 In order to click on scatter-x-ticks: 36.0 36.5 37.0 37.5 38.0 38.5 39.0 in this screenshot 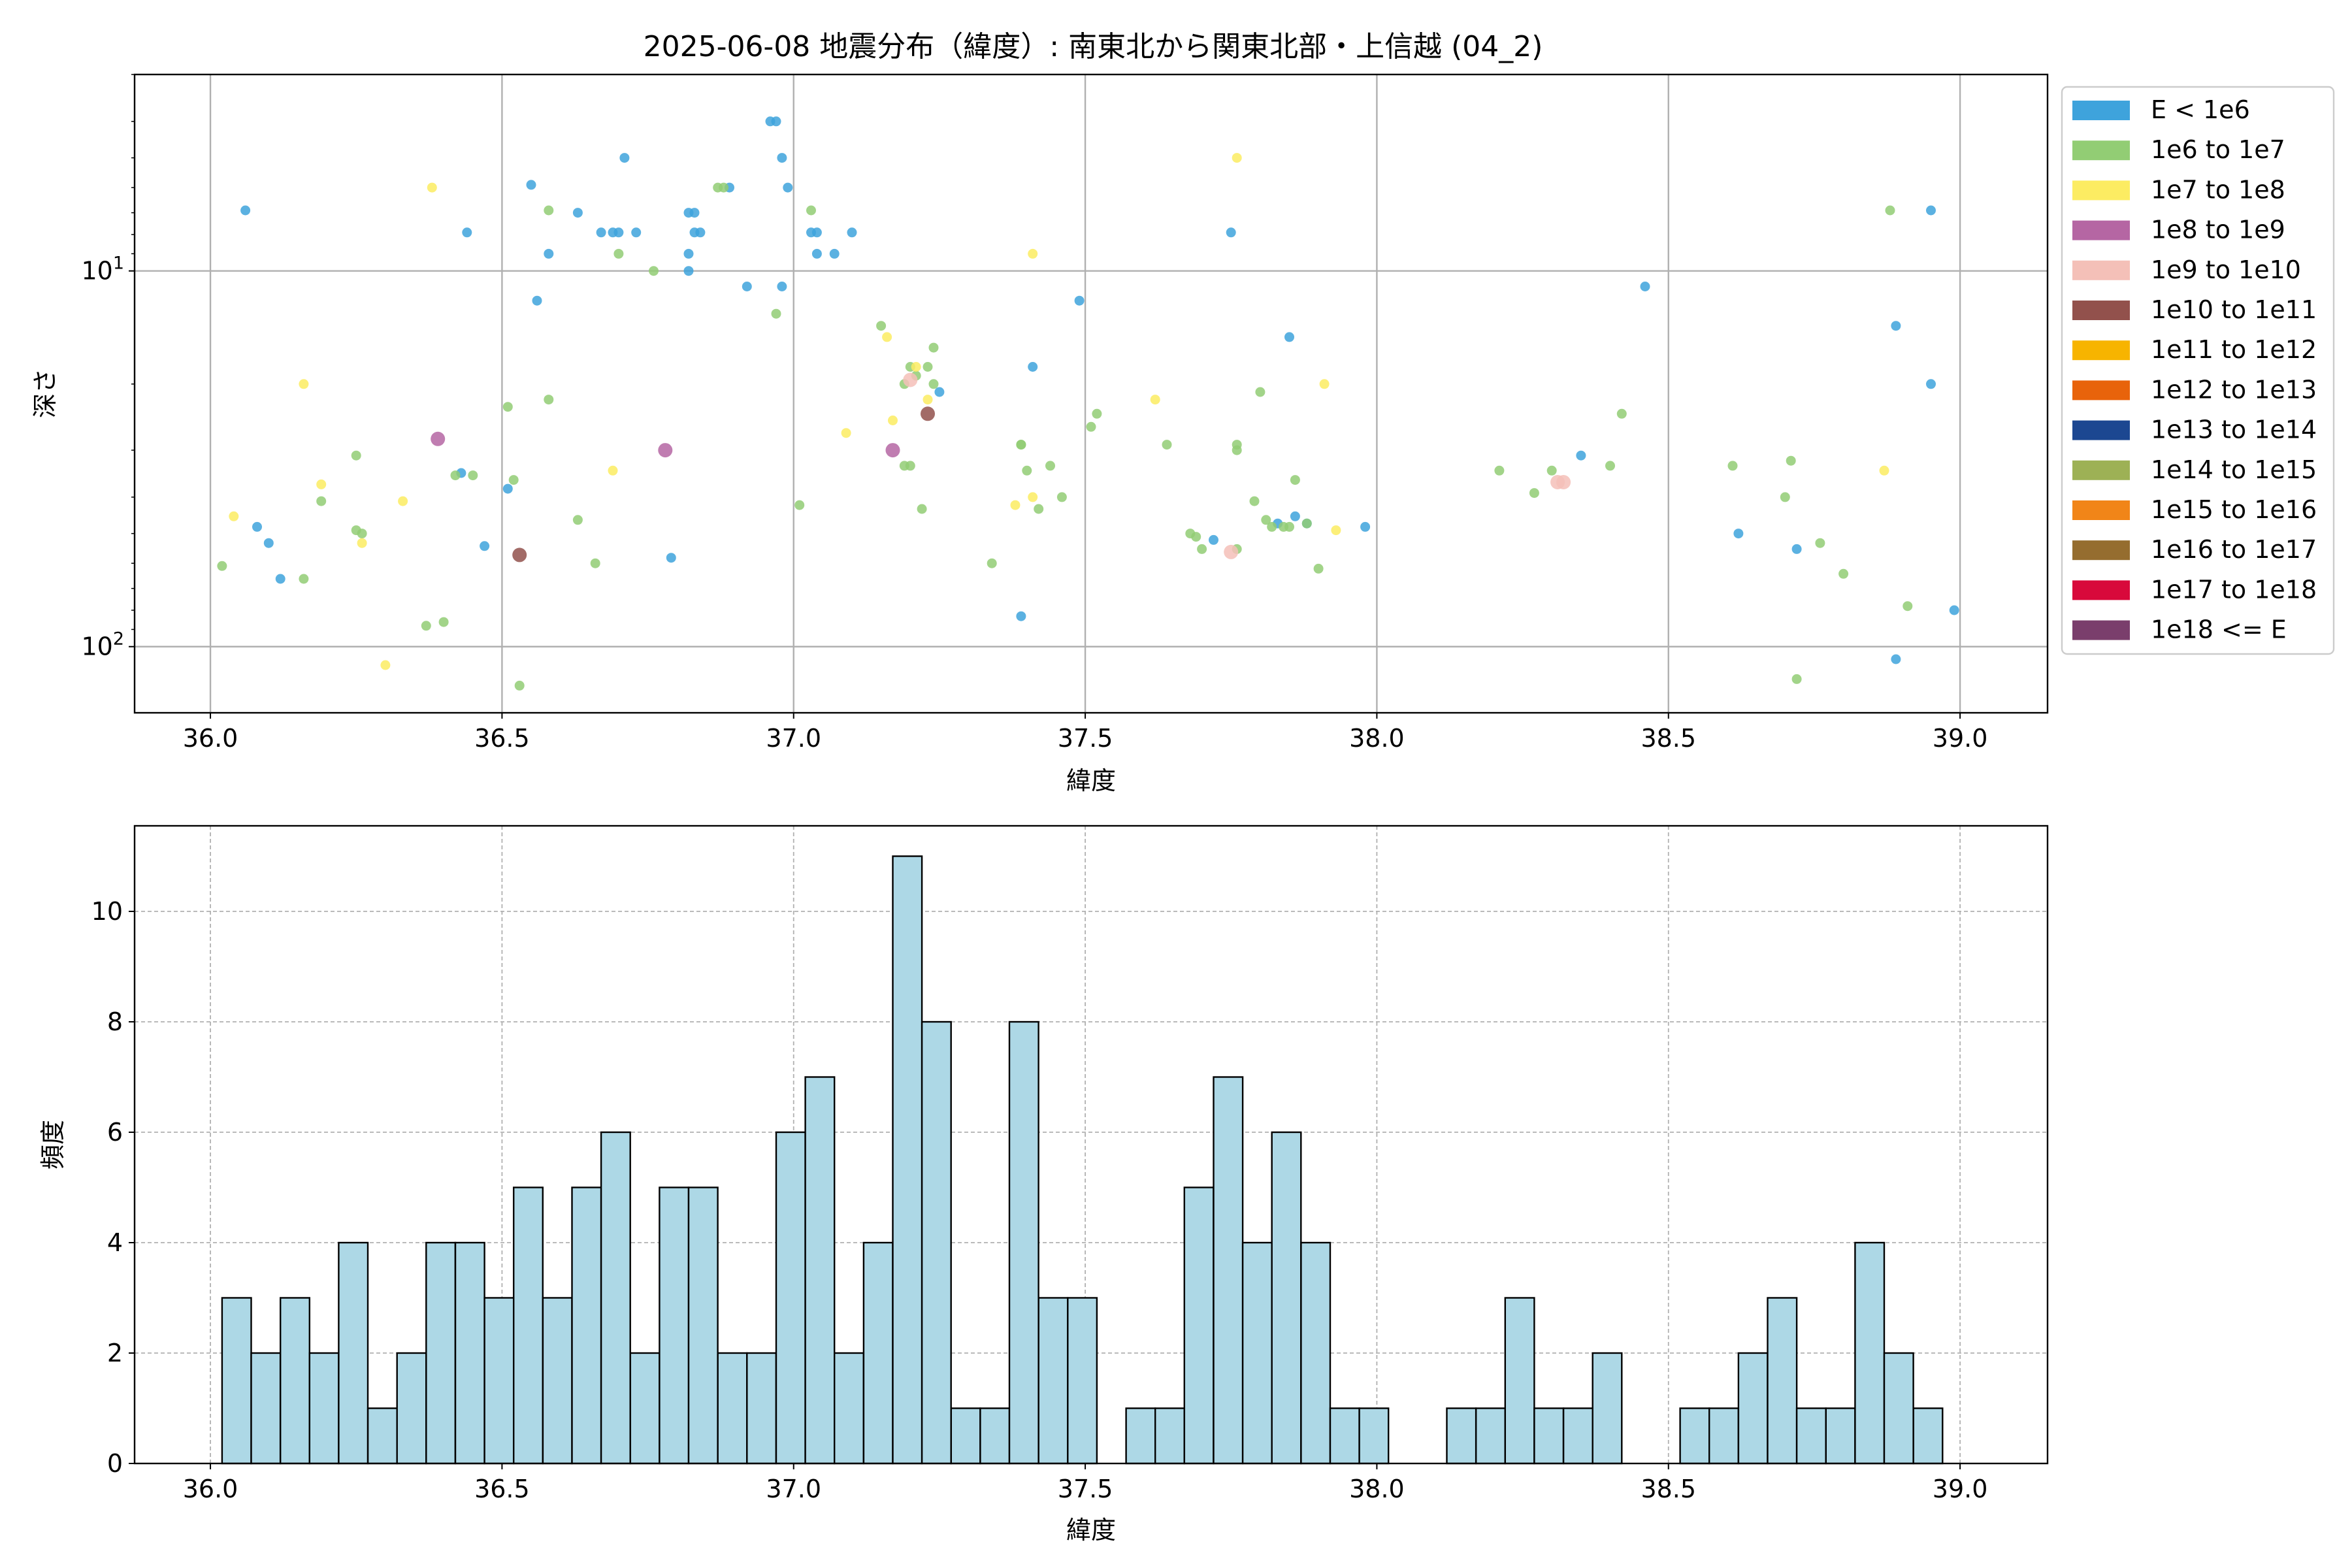, I will do `click(1085, 733)`.